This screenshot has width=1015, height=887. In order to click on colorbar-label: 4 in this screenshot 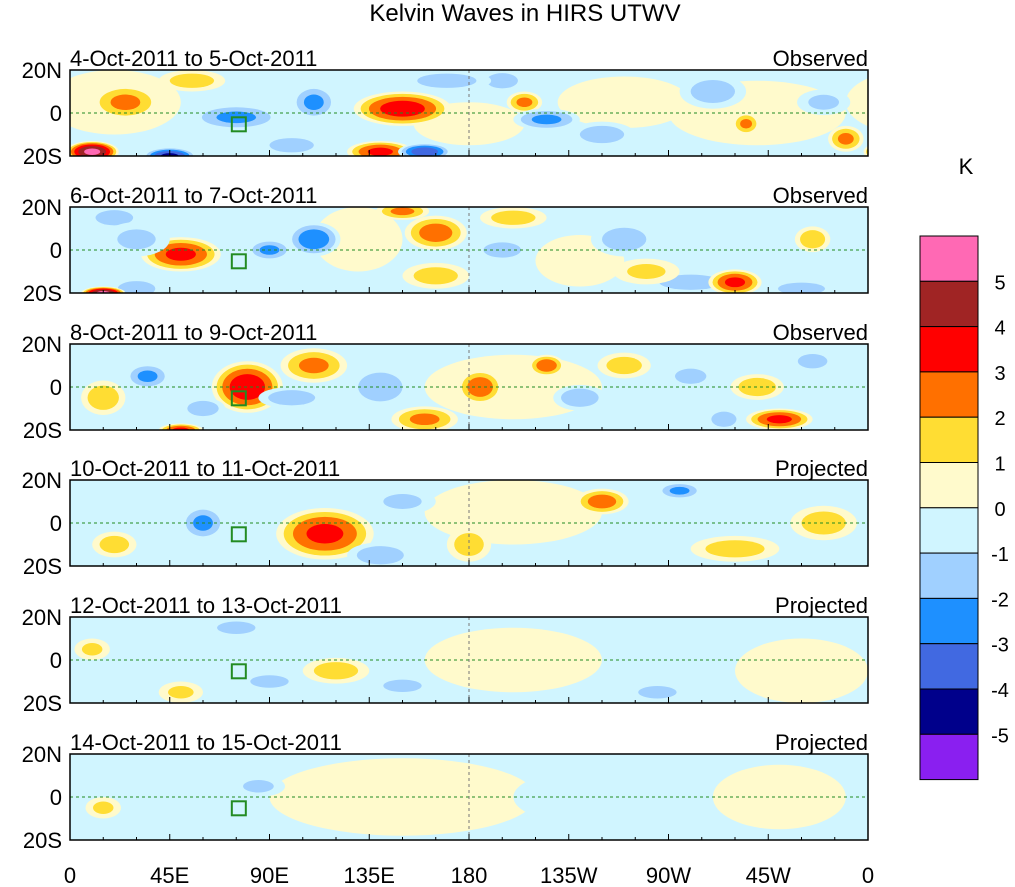, I will do `click(999, 329)`.